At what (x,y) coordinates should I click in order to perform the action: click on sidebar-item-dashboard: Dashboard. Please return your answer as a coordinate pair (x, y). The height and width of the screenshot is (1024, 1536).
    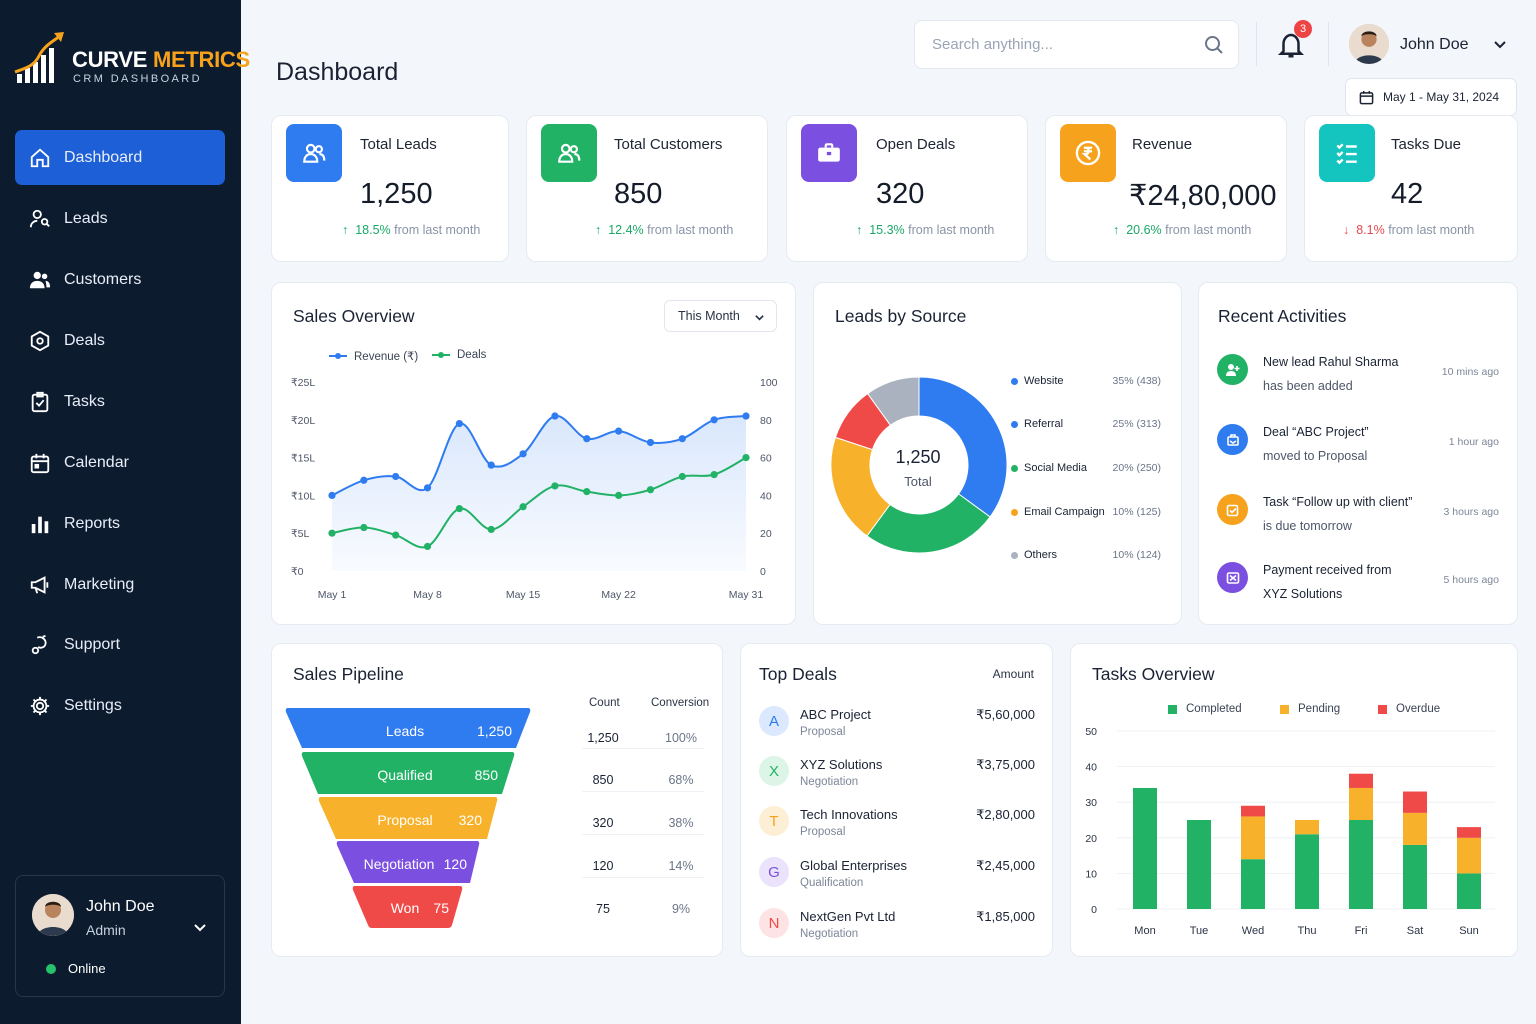
    Looking at the image, I should click on (120, 157).